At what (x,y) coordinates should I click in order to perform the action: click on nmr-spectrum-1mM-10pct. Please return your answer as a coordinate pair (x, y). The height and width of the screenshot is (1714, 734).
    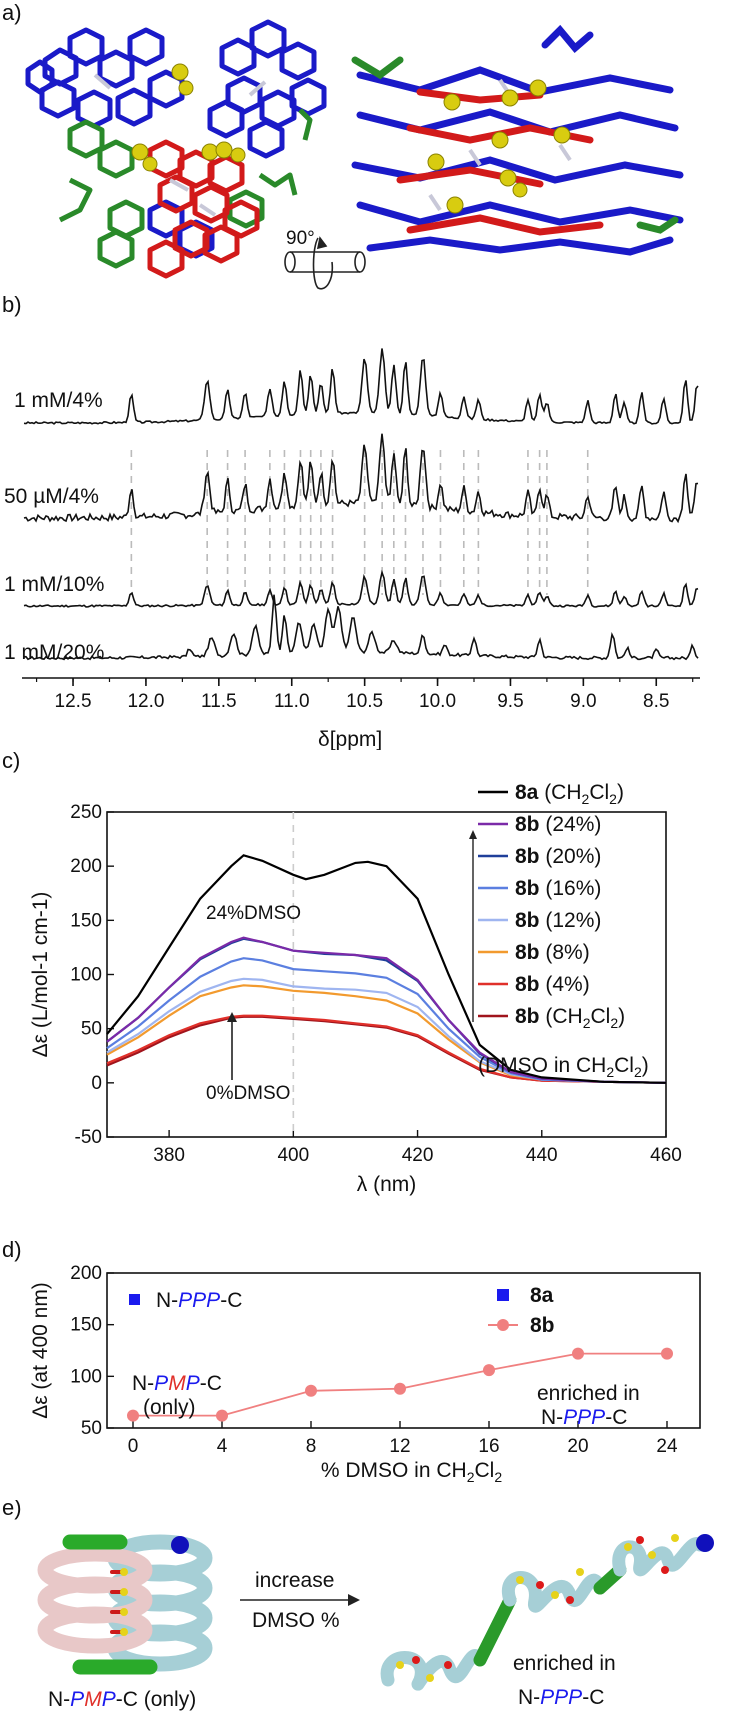
    Looking at the image, I should click on (361, 588).